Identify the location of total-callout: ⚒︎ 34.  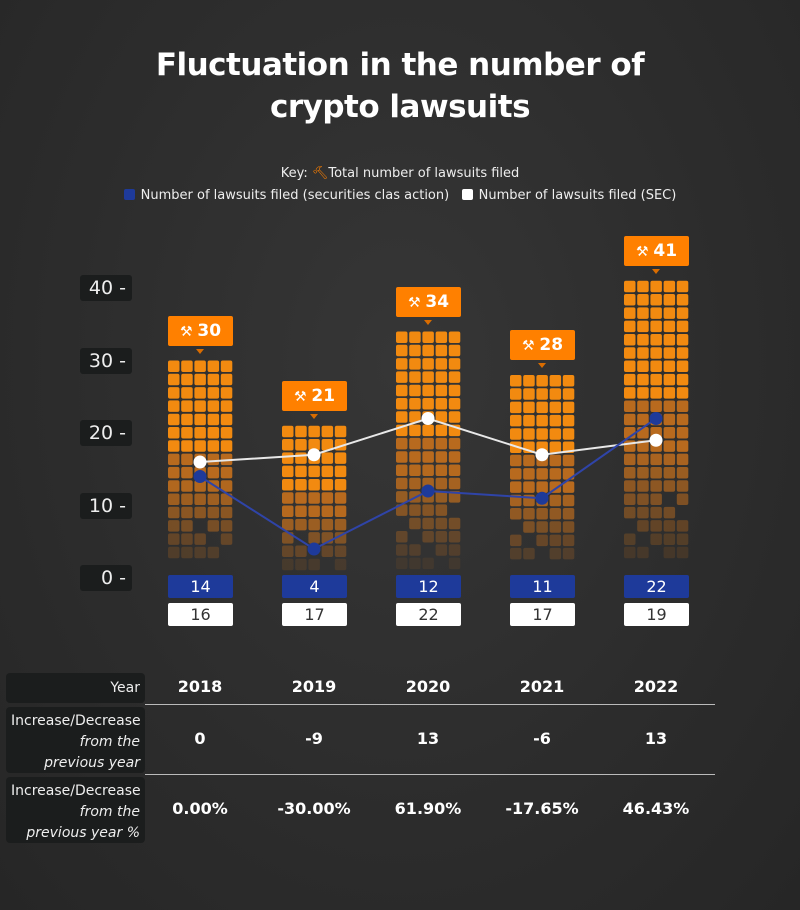
(428, 305).